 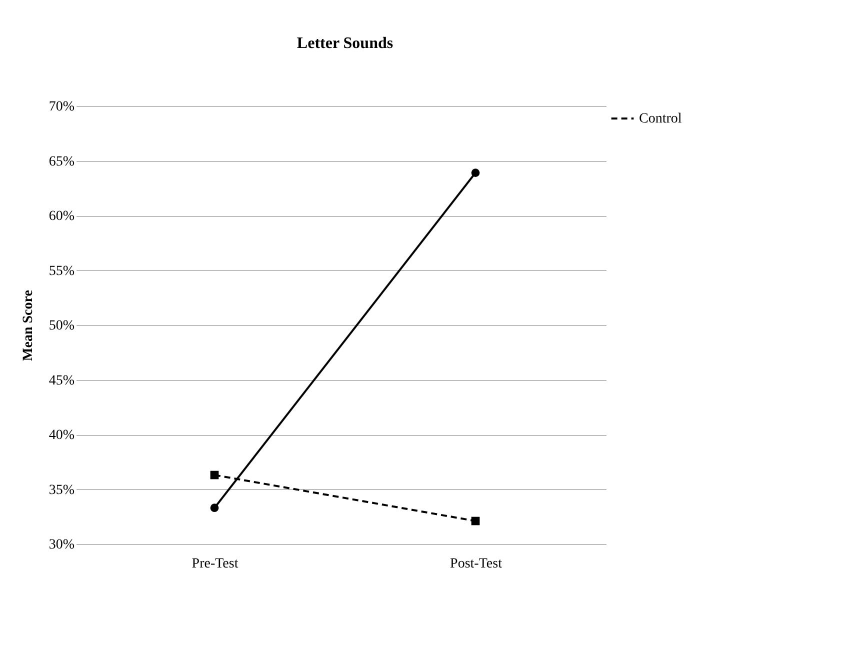 I want to click on y-tick-label: 70%, so click(x=61, y=107).